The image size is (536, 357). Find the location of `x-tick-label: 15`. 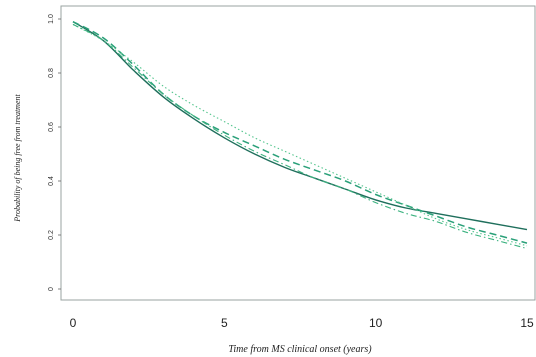

x-tick-label: 15 is located at coordinates (527, 323).